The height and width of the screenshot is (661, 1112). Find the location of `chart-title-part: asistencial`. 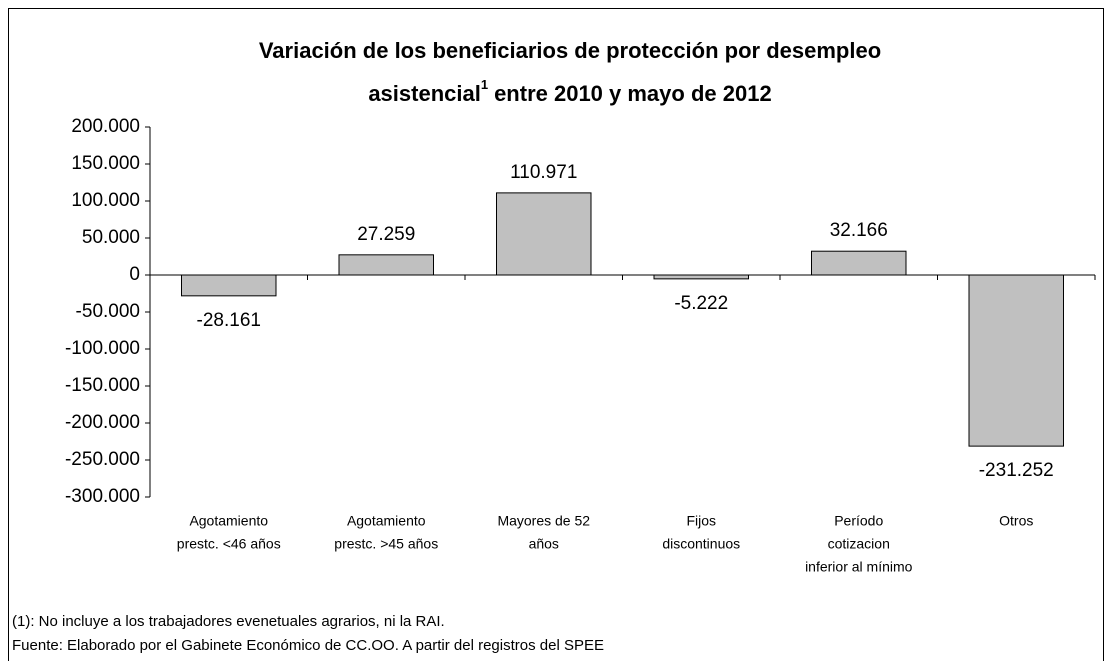

chart-title-part: asistencial is located at coordinates (424, 93).